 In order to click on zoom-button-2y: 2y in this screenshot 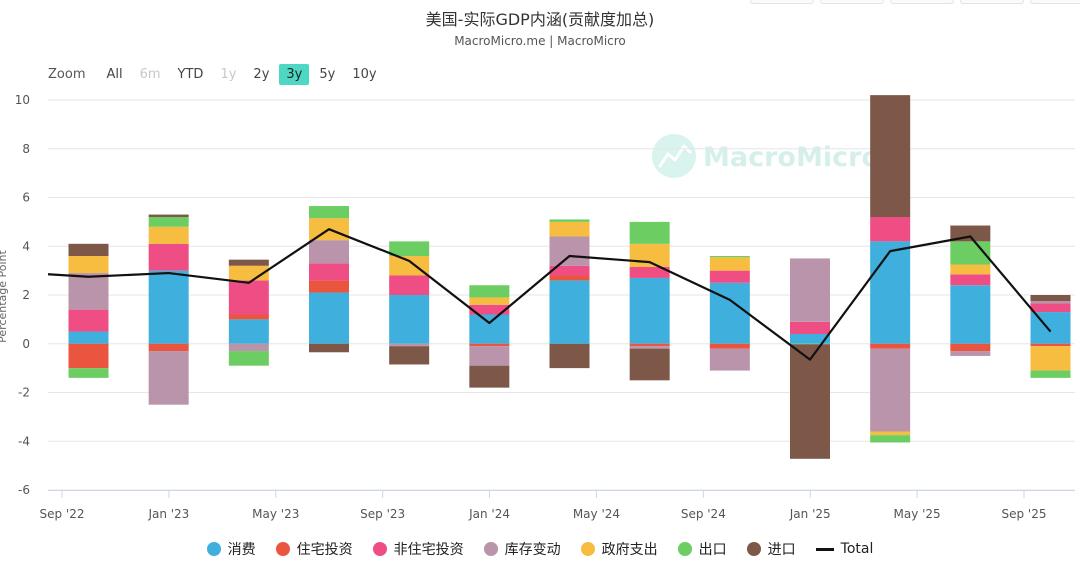, I will do `click(261, 74)`.